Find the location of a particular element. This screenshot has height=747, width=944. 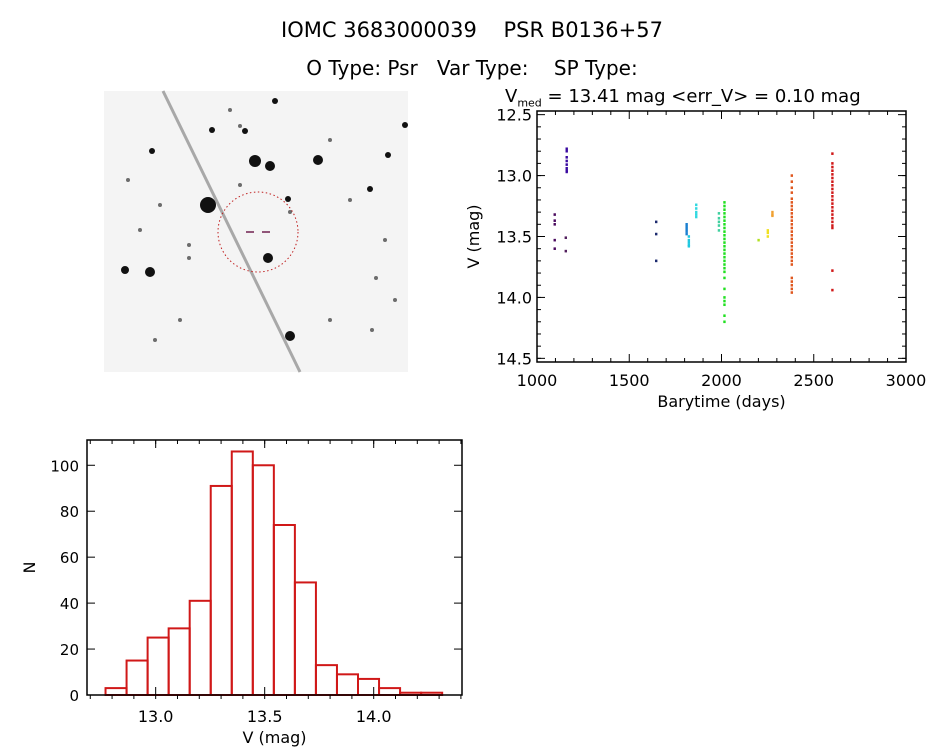

chart-subtitle: O Type: Psr Var Type: SP Type: is located at coordinates (472, 68).